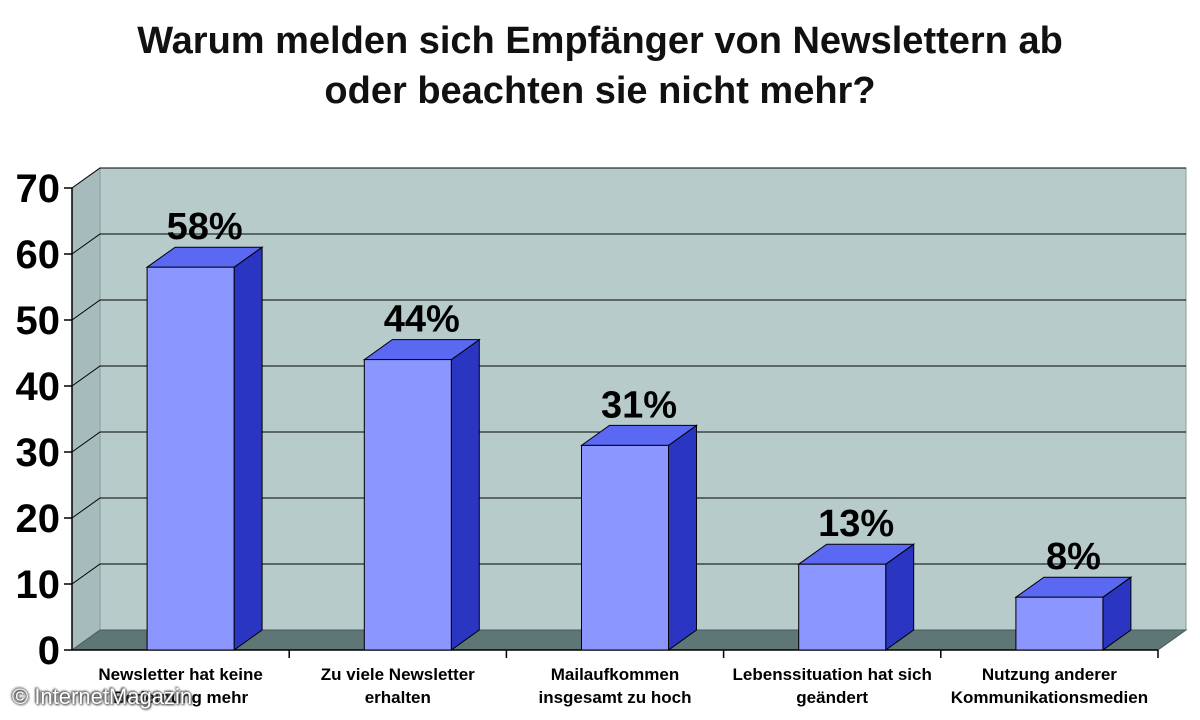  What do you see at coordinates (38, 189) in the screenshot?
I see `y-tick-label: 70` at bounding box center [38, 189].